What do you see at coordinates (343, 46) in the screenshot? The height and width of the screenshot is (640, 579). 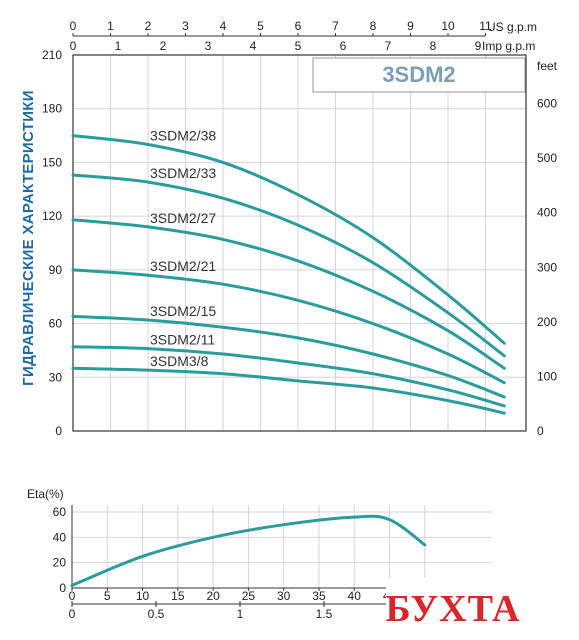 I see `imp-gpm-tick-label: 6` at bounding box center [343, 46].